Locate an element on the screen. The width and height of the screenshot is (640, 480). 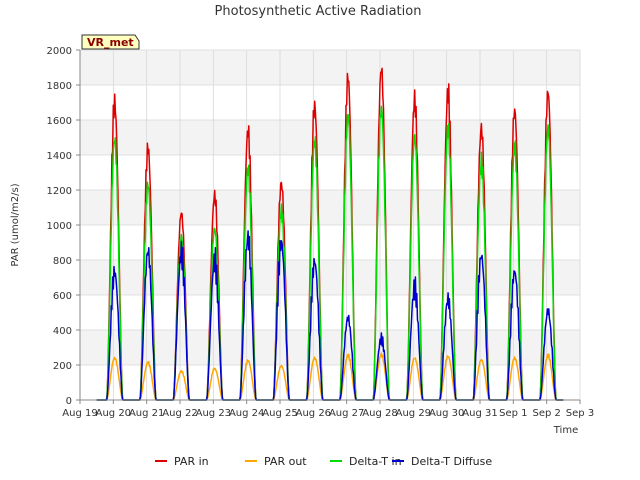
x-tick-label: Aug 29 is located at coordinates (413, 413).